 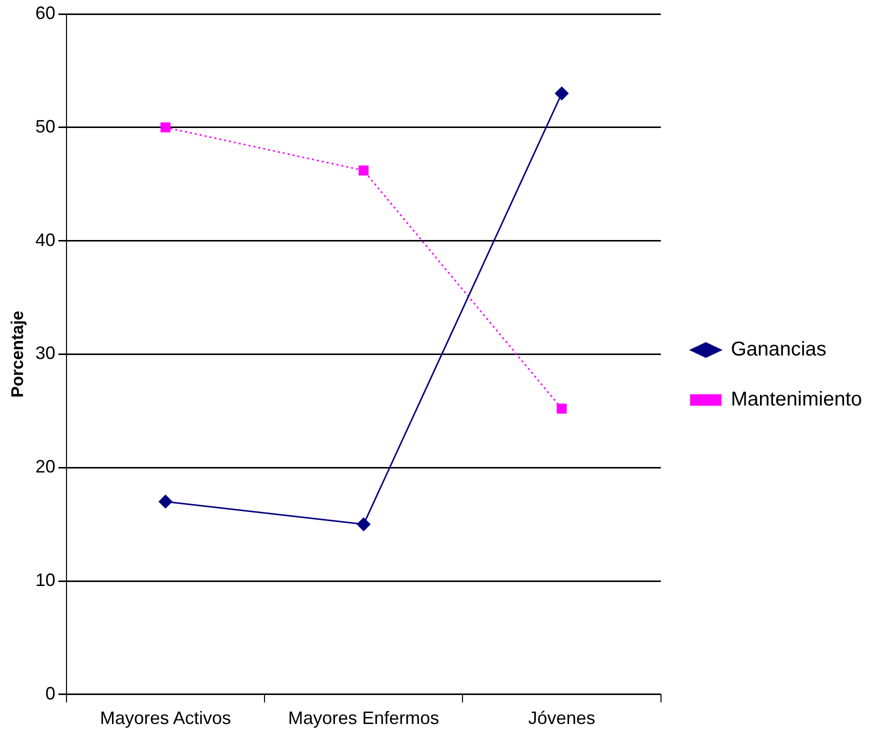 I want to click on x-tick-label: Mayores Activos, so click(x=166, y=718).